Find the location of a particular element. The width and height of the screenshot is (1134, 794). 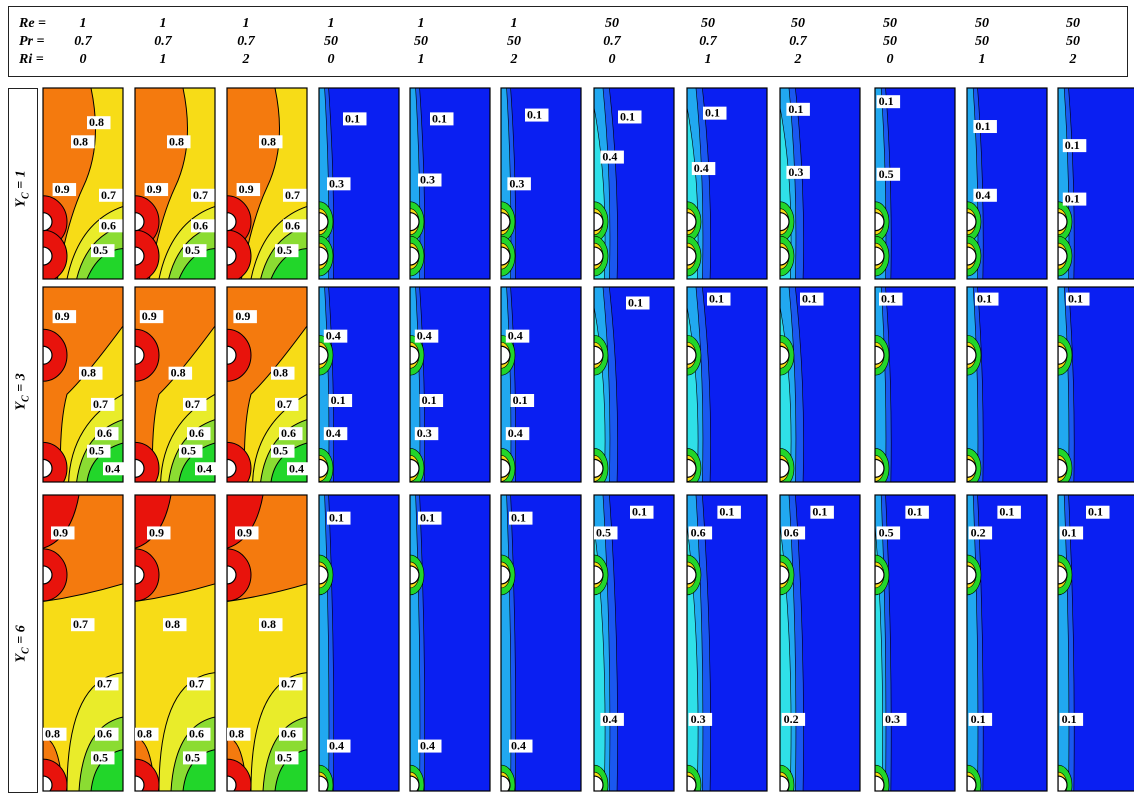

header-re-col-4: 1 is located at coordinates (331, 23).